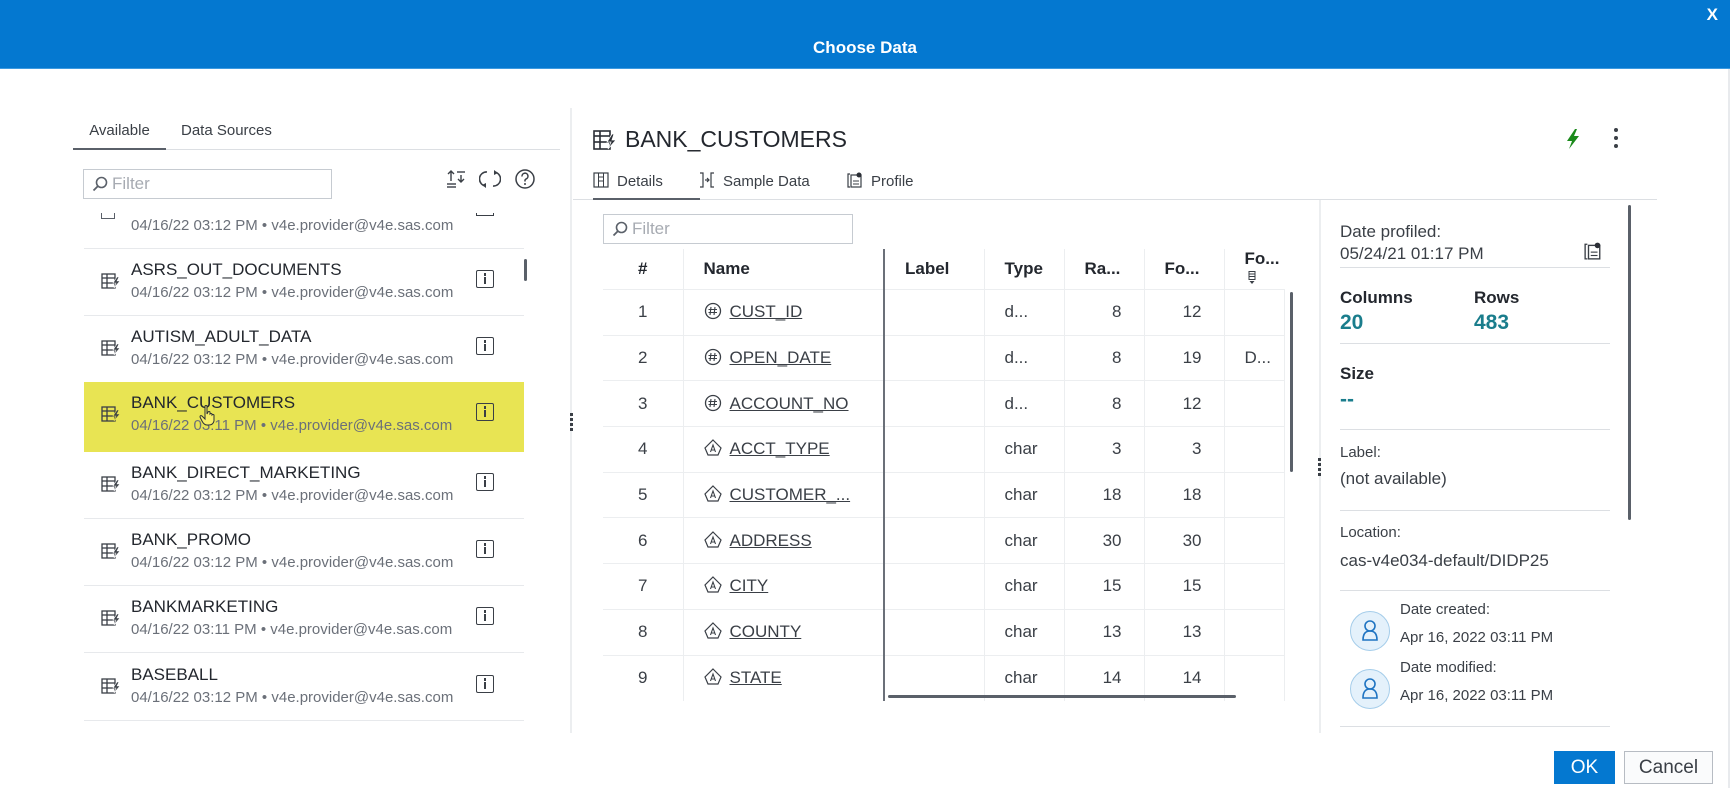 The image size is (1730, 788). I want to click on col-header-type: Type, so click(1024, 269).